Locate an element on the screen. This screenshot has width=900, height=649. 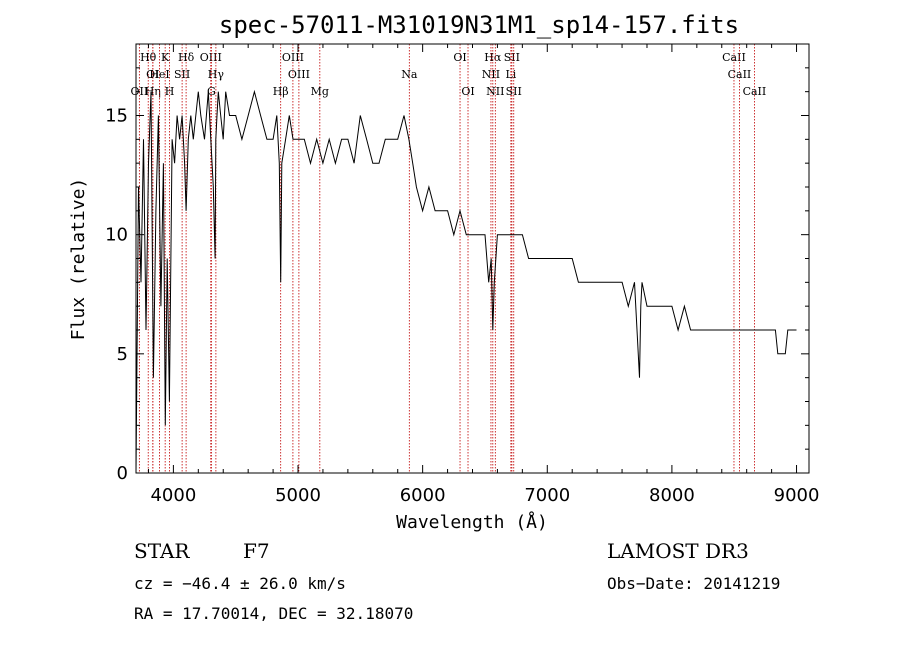
x-tick-label: 7000 is located at coordinates (547, 495).